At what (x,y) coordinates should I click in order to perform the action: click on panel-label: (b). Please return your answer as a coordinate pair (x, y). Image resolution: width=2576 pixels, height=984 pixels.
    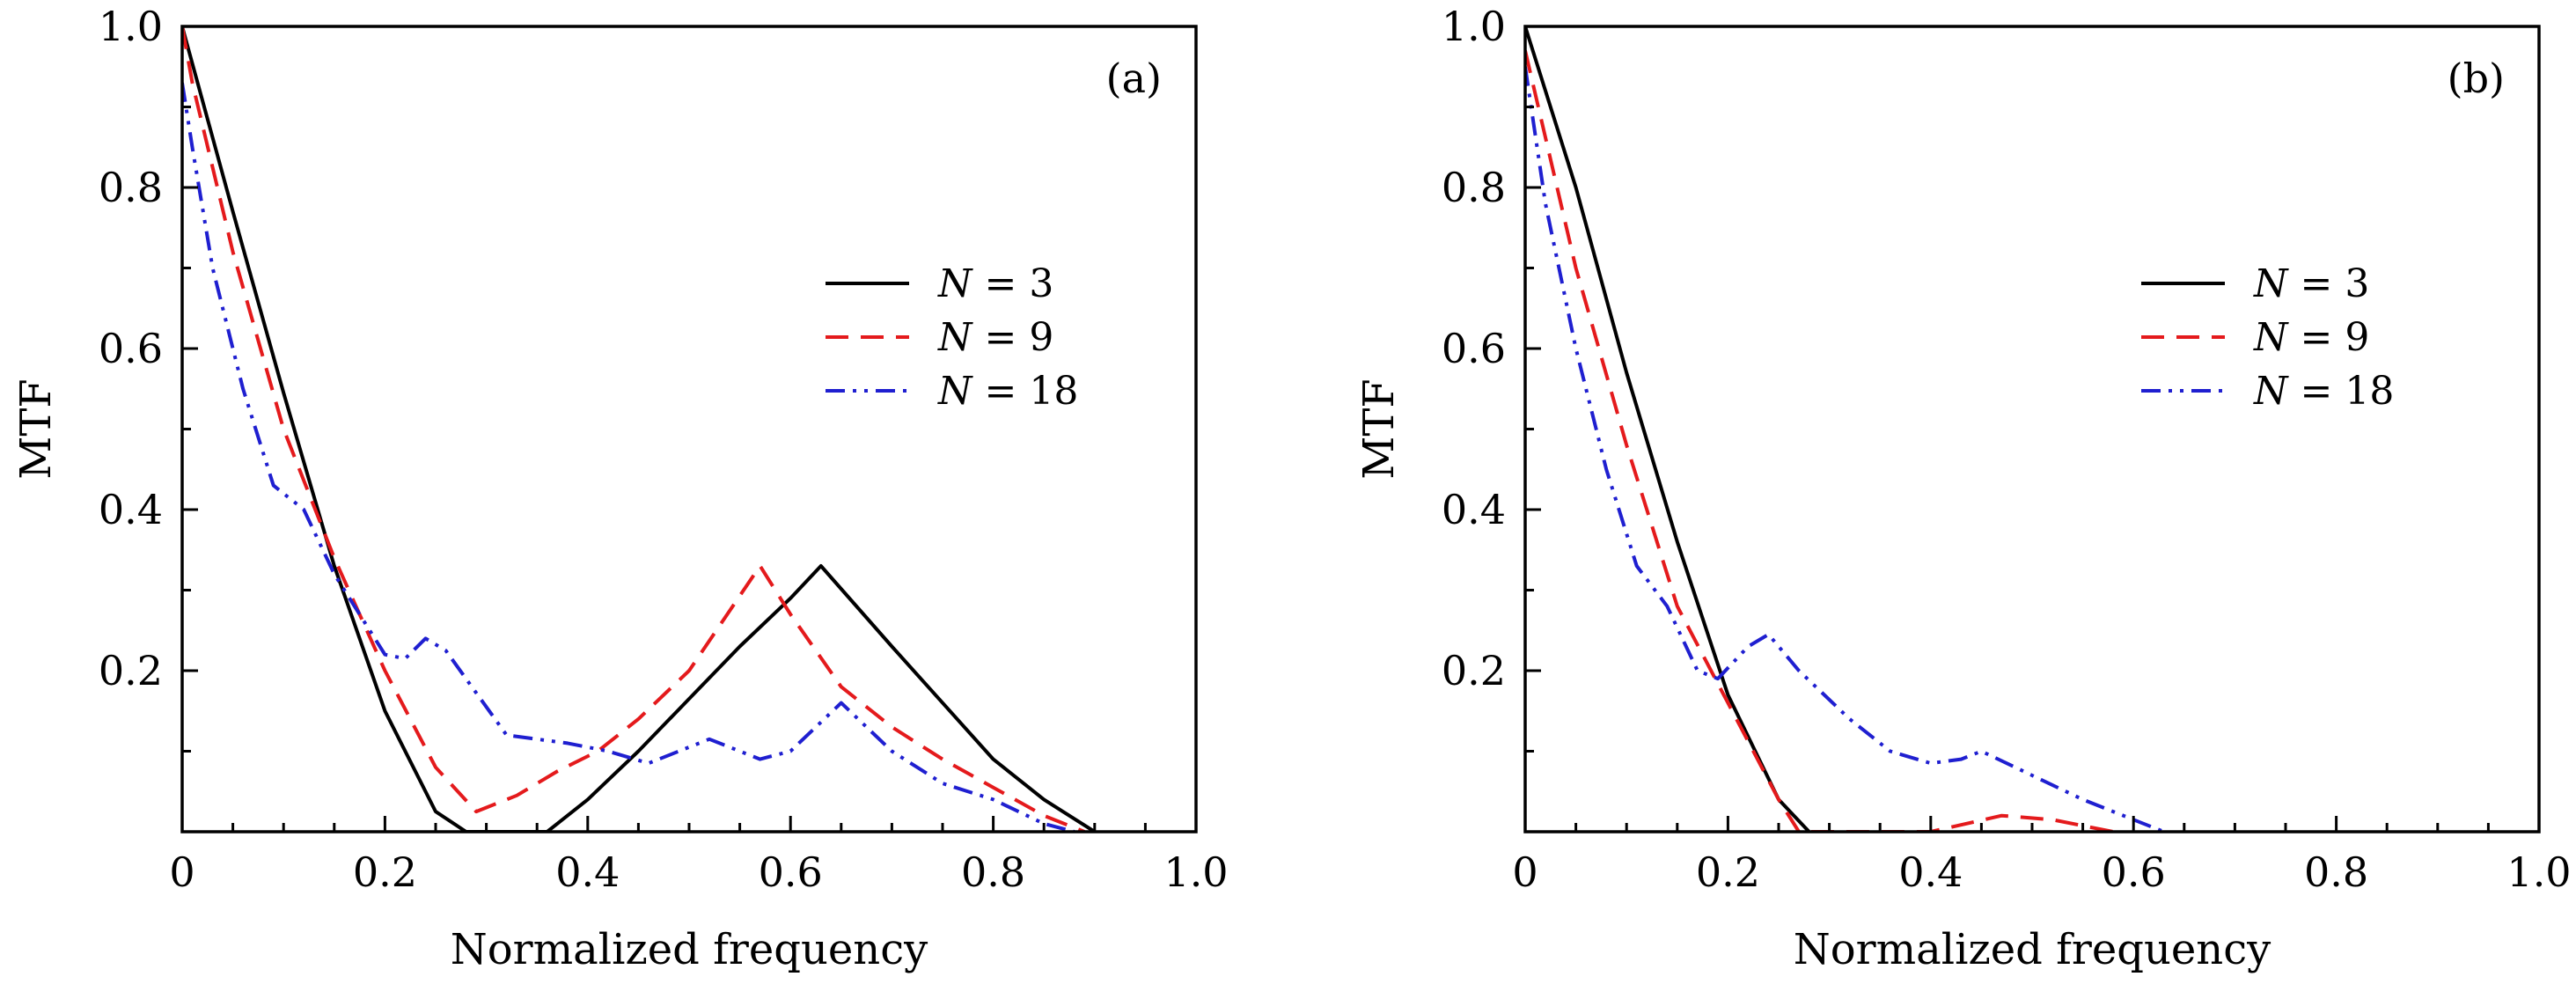
    Looking at the image, I should click on (2476, 78).